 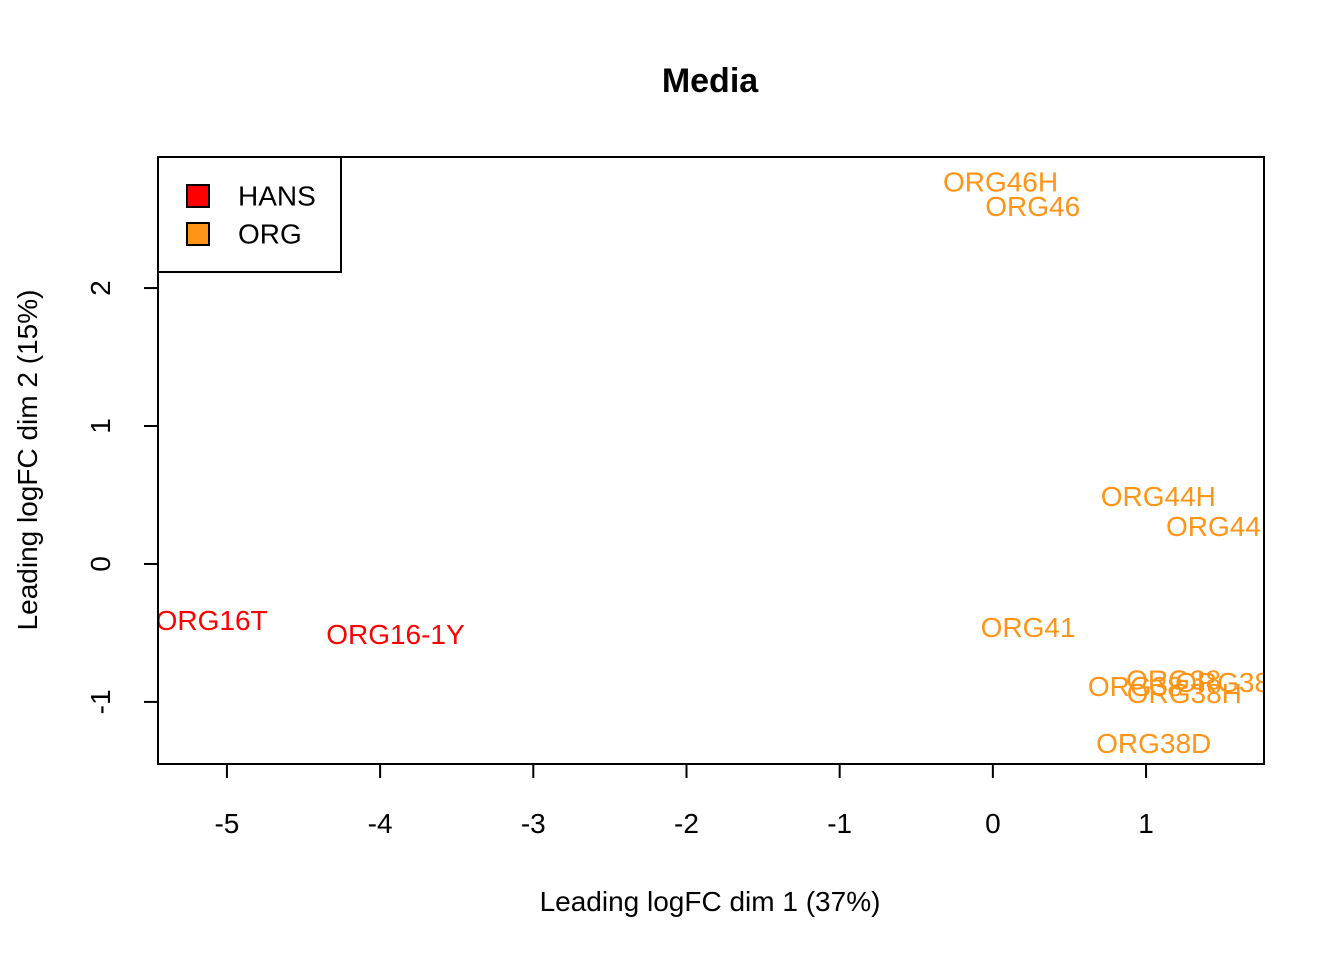 I want to click on y-tick-label: 2, so click(x=100, y=288).